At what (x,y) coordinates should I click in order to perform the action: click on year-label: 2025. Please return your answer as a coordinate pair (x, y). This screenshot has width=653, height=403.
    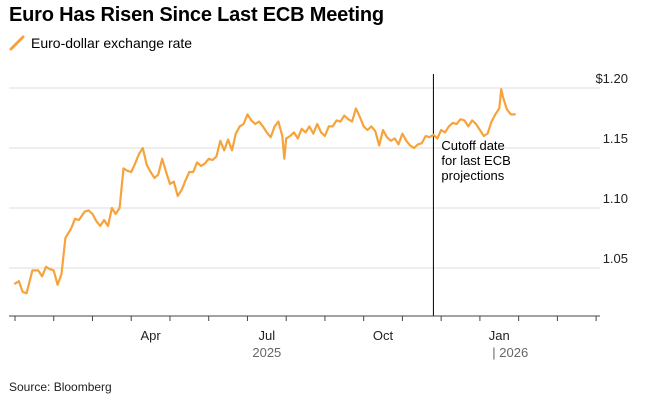
    Looking at the image, I should click on (266, 352).